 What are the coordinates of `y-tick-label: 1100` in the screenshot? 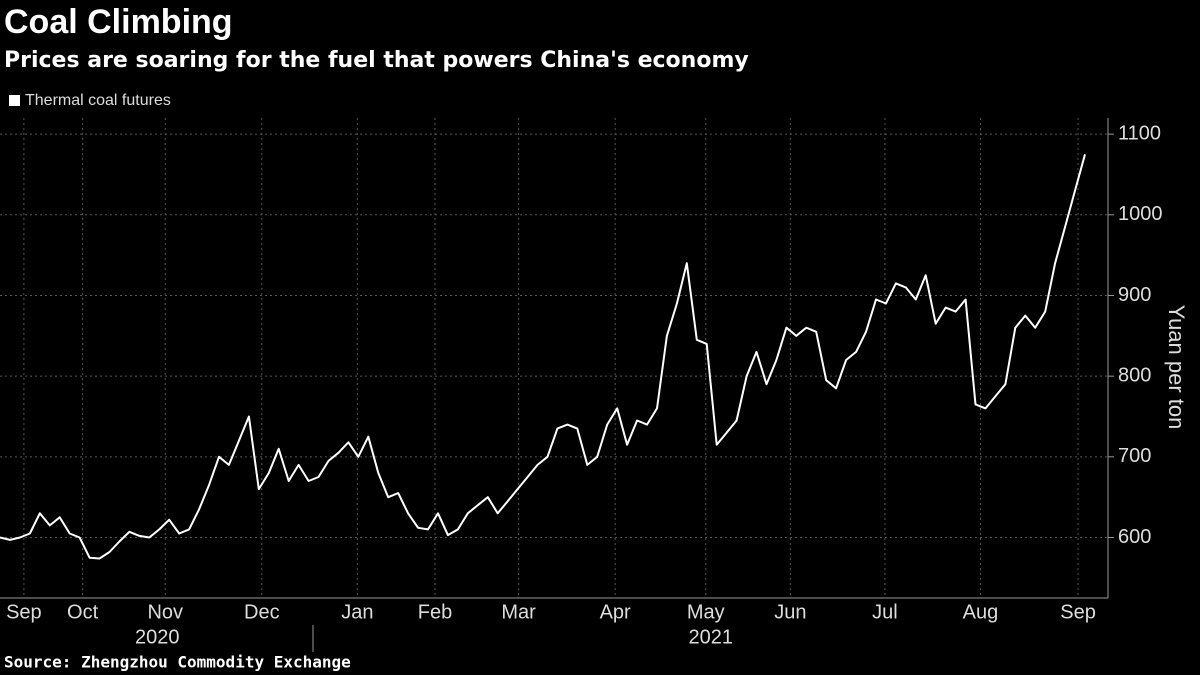 It's located at (1139, 133).